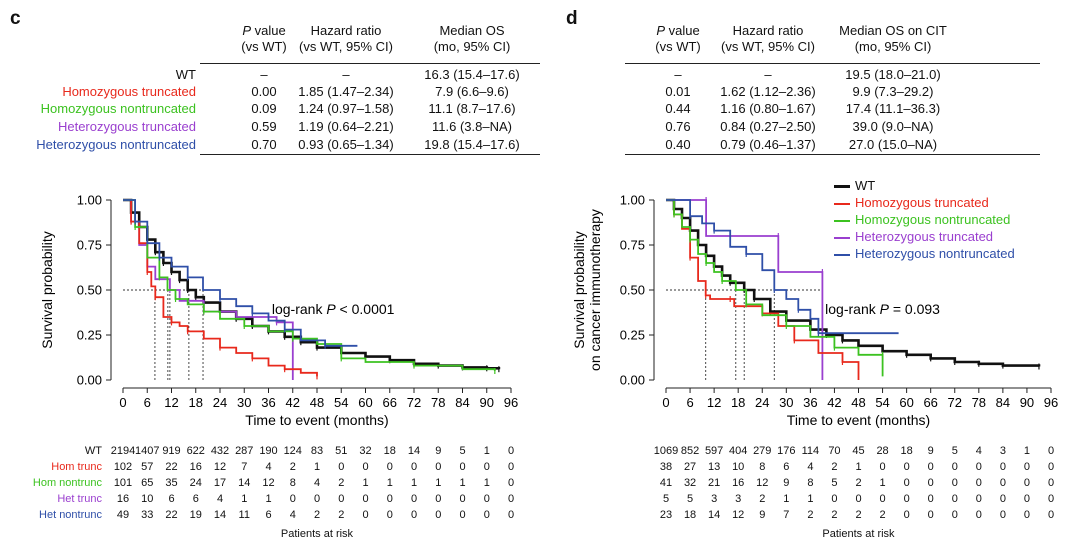  What do you see at coordinates (47, 290) in the screenshot?
I see `y-axis-label: Survival probability` at bounding box center [47, 290].